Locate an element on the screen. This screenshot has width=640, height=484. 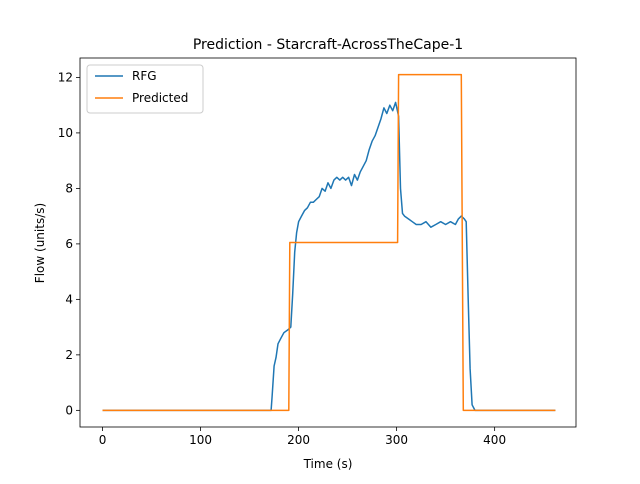
legend-label: Predicted is located at coordinates (160, 98).